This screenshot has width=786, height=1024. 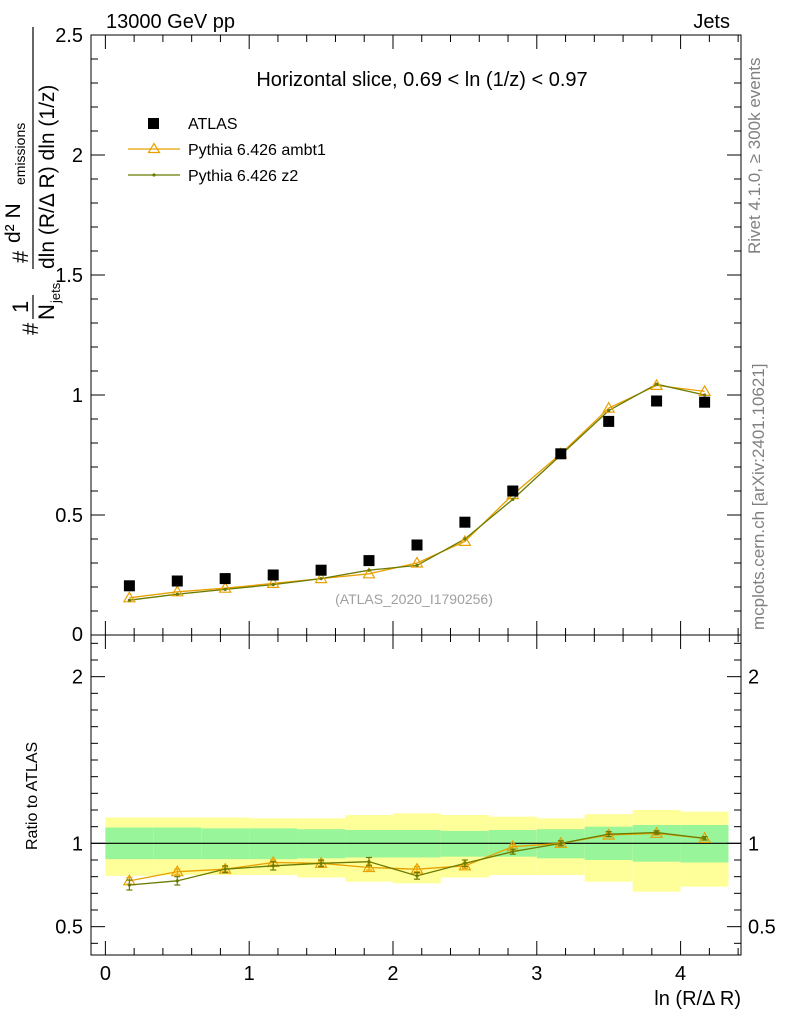 I want to click on x-tick-label: 0, so click(x=105, y=974).